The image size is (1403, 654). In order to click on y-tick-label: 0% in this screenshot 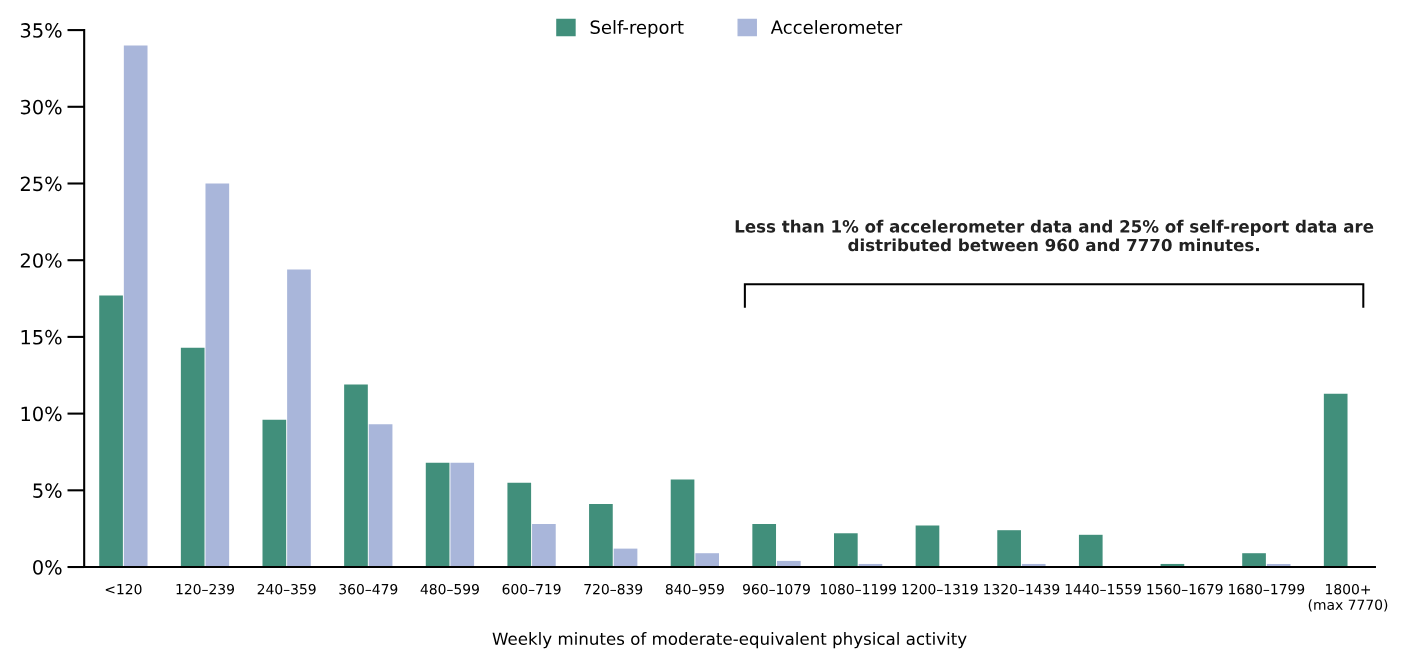, I will do `click(47, 567)`.